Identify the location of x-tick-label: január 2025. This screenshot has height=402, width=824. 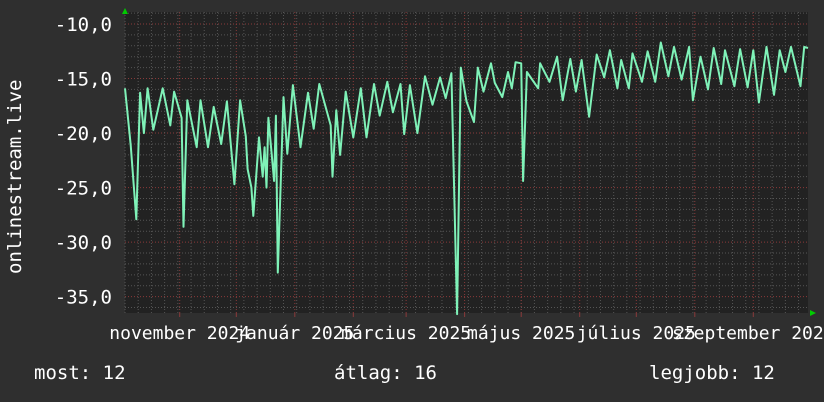
(294, 333).